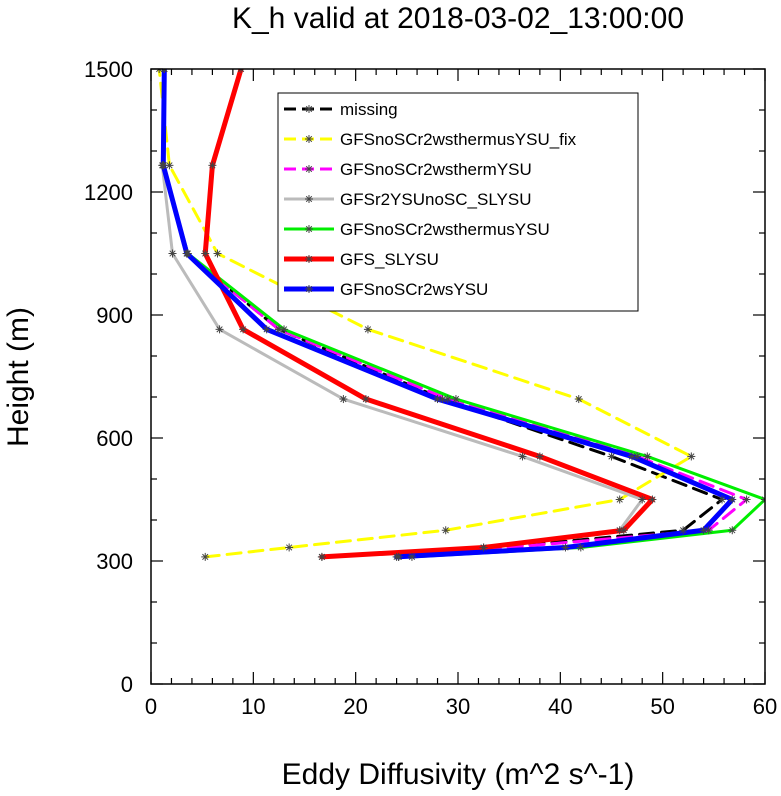 Image resolution: width=781 pixels, height=796 pixels. Describe the element at coordinates (127, 684) in the screenshot. I see `y-tick-label: 0` at that location.